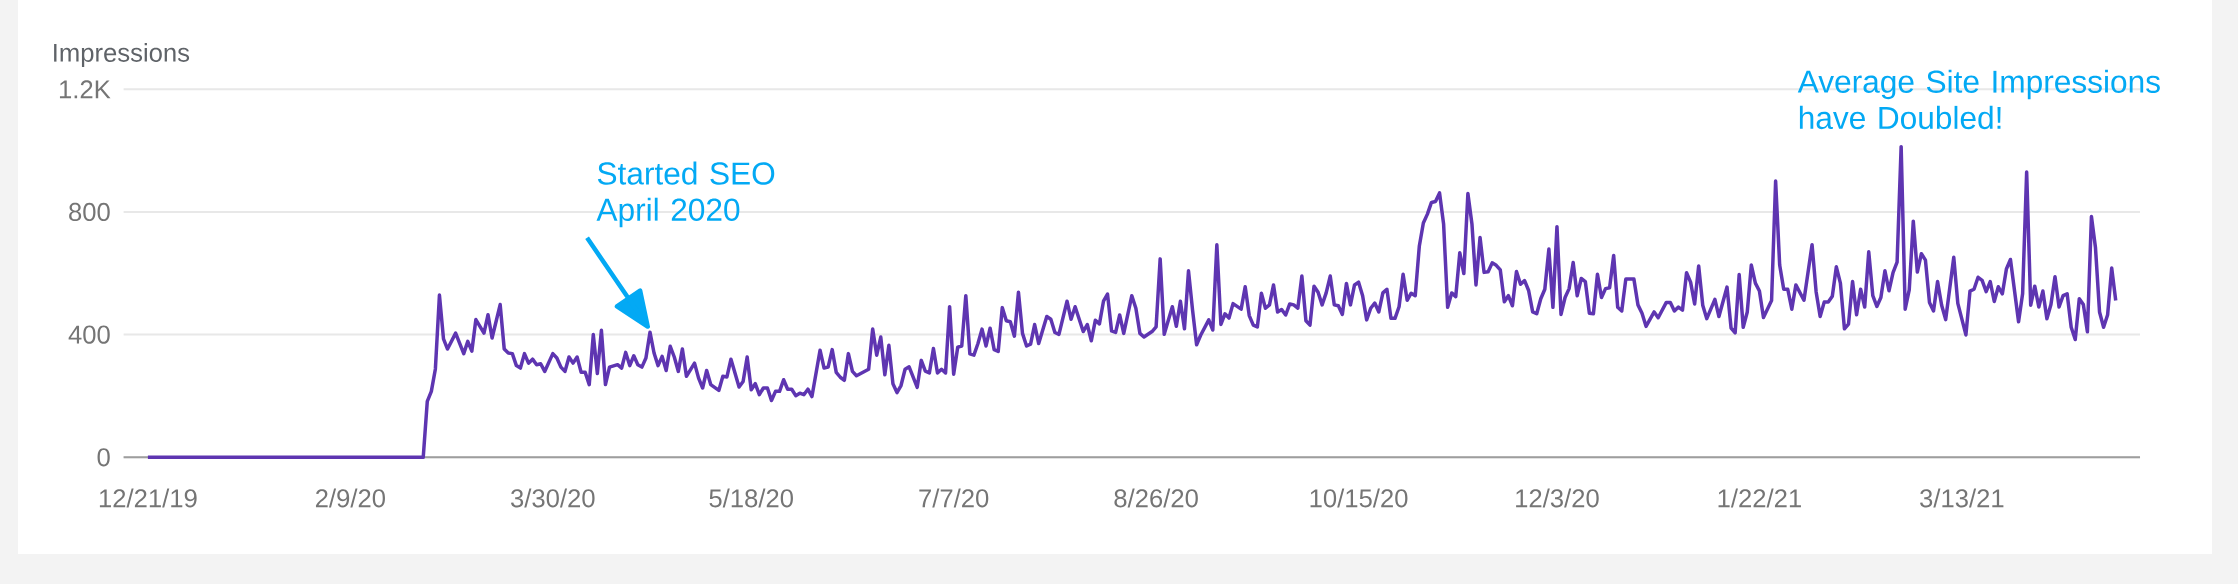  I want to click on y-tick-label: 800, so click(89, 212).